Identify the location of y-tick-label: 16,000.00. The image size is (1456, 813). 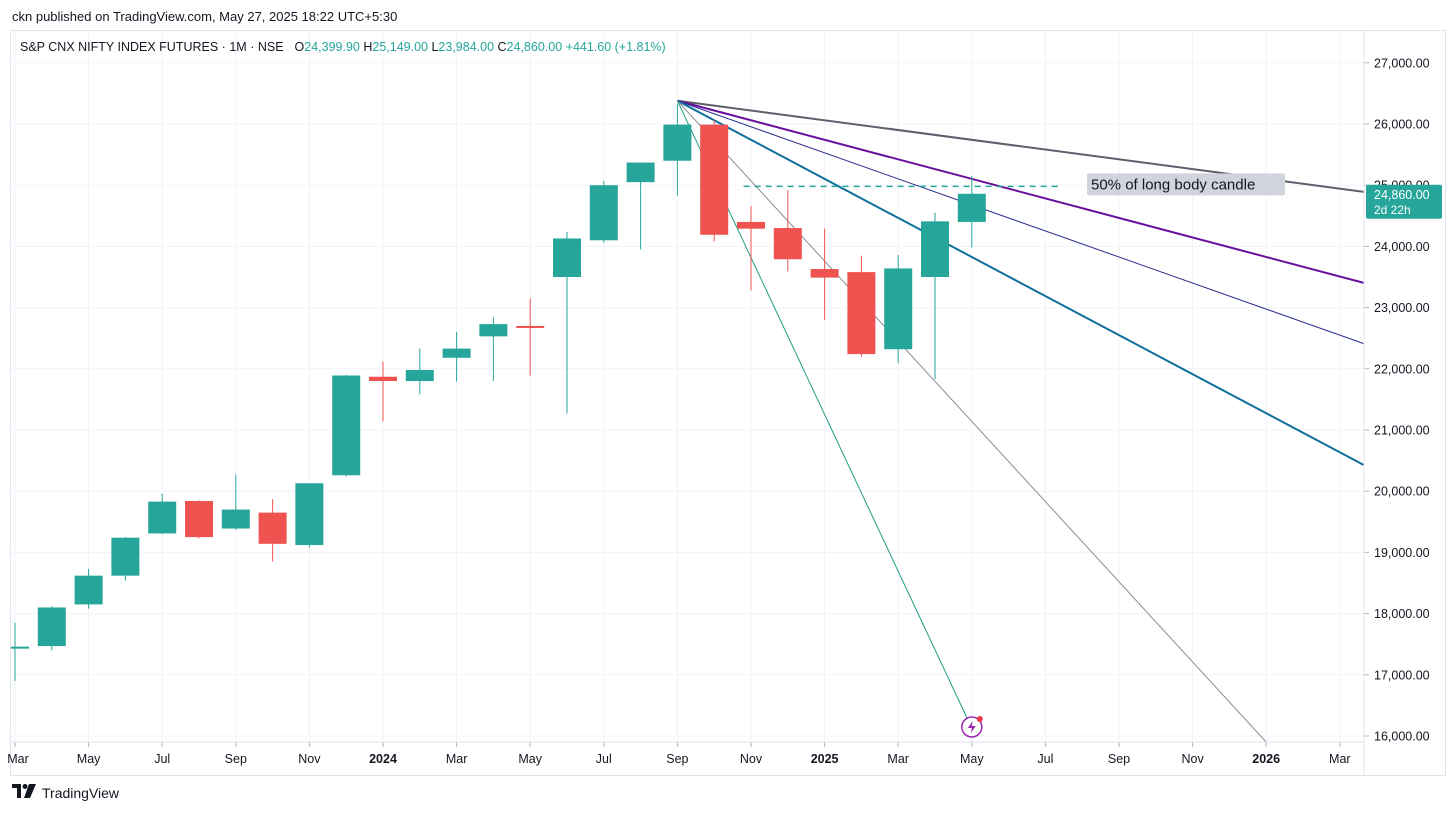
(1402, 737).